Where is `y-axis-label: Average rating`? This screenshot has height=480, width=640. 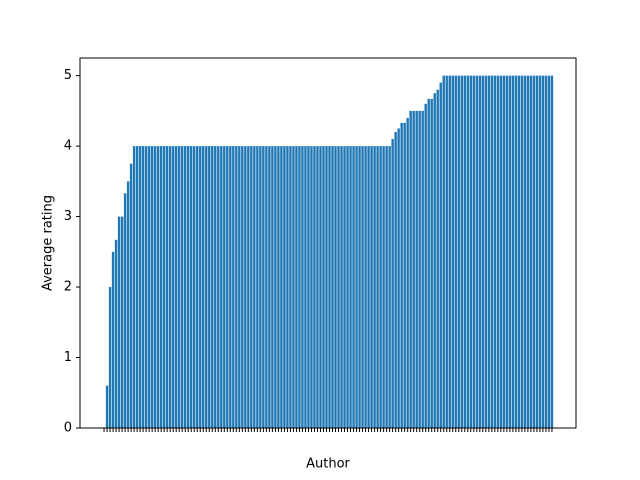
y-axis-label: Average rating is located at coordinates (48, 243).